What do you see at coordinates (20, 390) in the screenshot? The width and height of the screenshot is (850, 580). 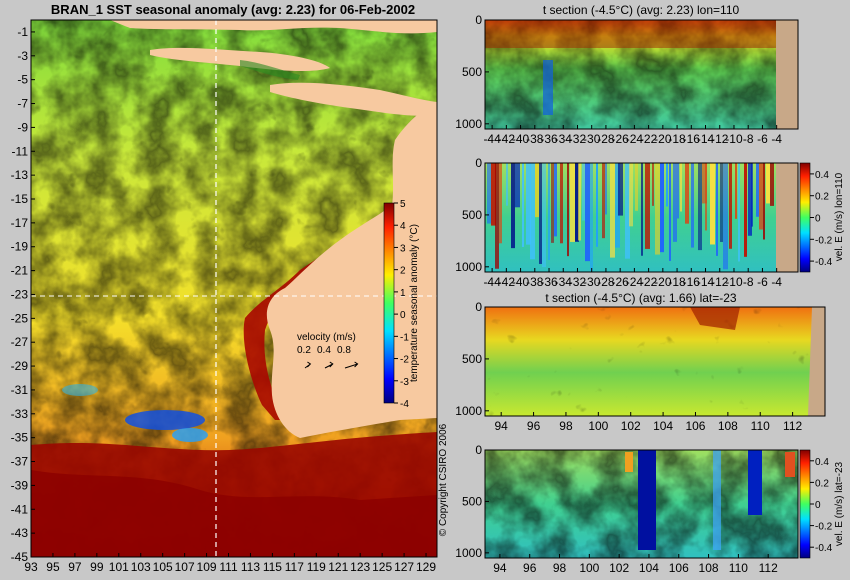 I see `map-y-label: -31` at bounding box center [20, 390].